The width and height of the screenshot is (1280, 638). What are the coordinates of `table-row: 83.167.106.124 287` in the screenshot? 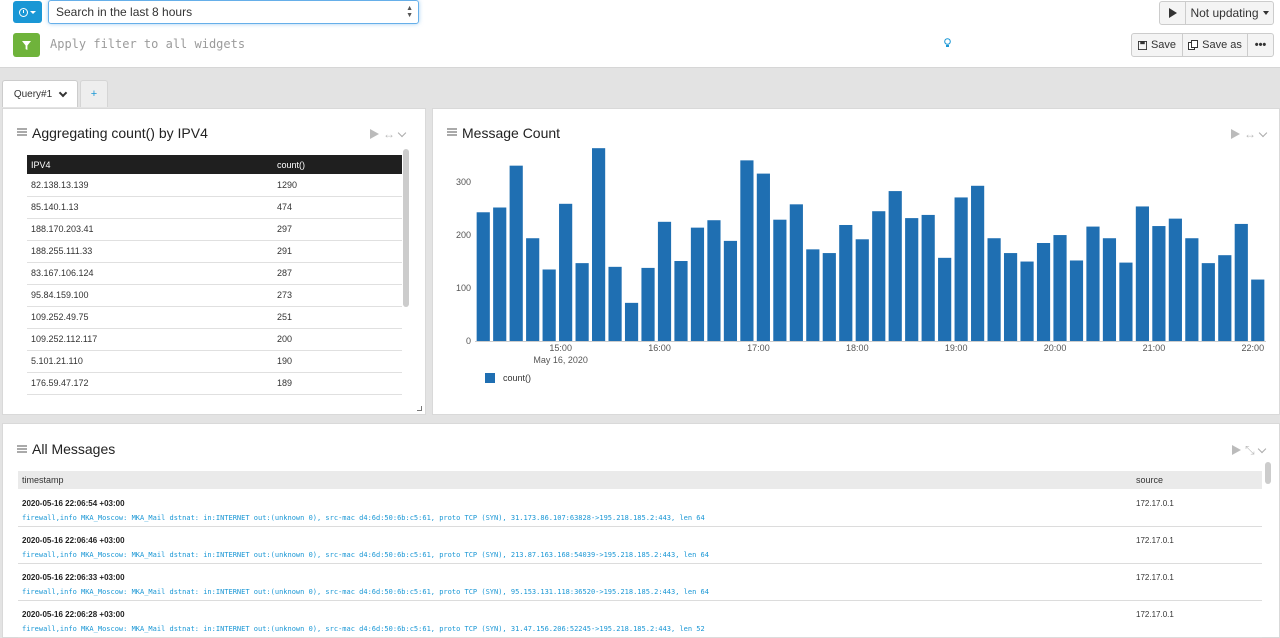 It's located at (214, 273).